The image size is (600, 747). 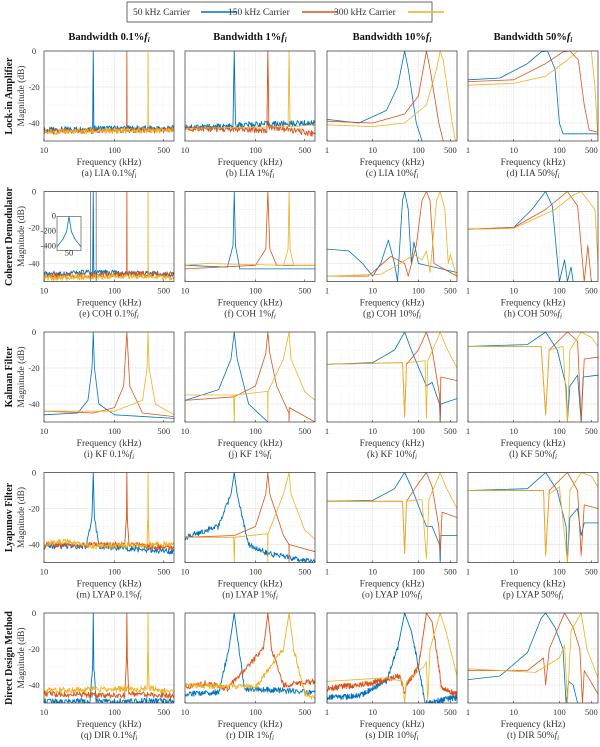 I want to click on subplot-caption: (f) COH 1%fi, so click(x=250, y=315).